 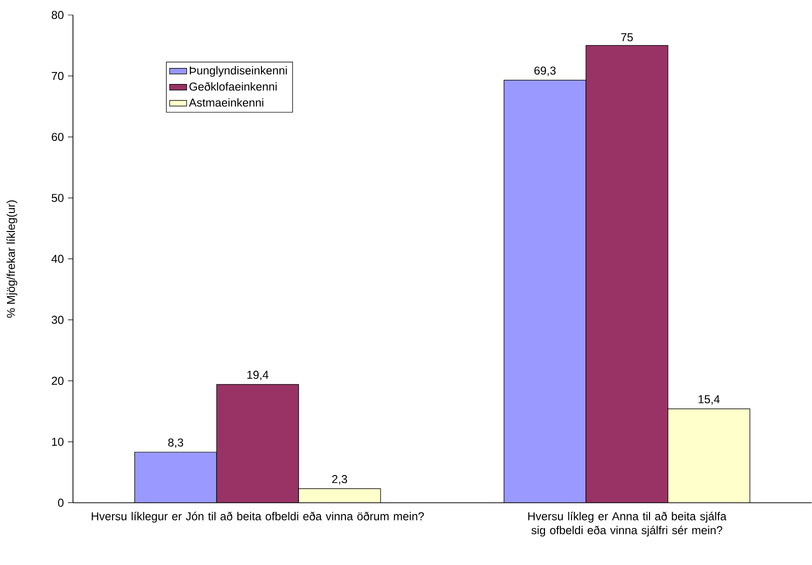 I want to click on y-axis-title: % Mjög/frekar líkleg(ur), so click(x=12, y=259).